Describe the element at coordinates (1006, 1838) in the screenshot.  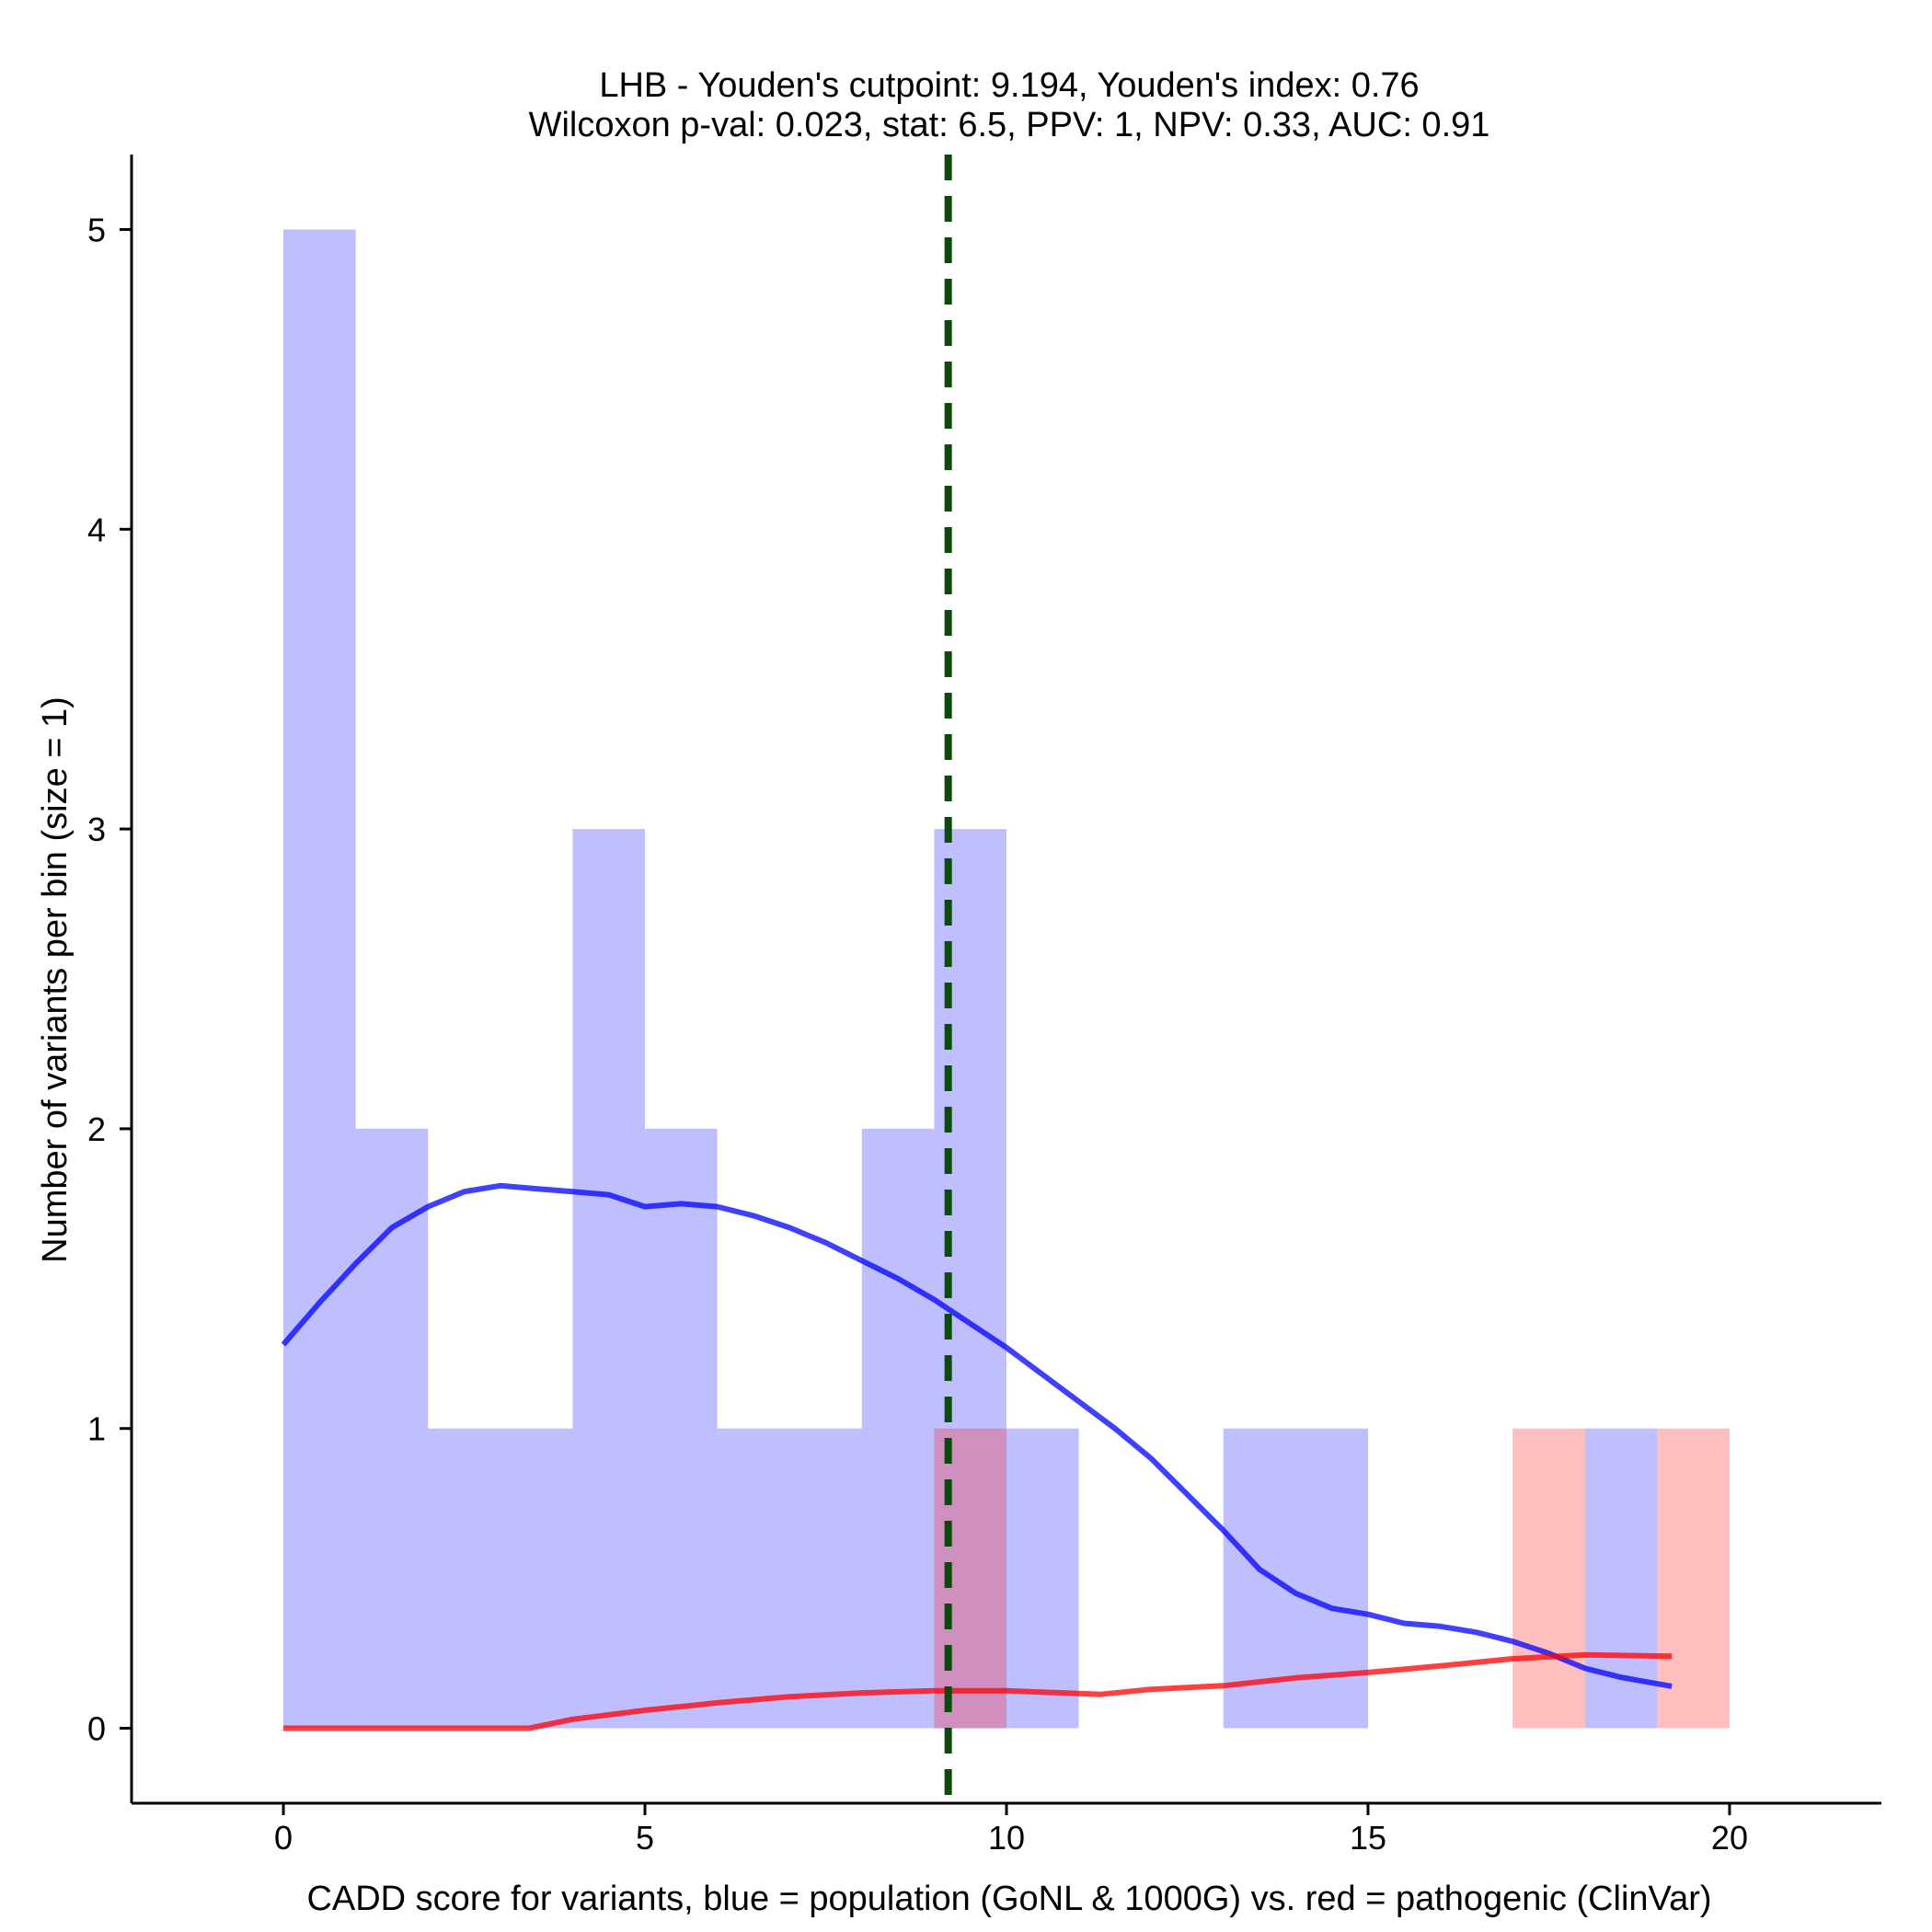
I see `x-tick-label: 10` at that location.